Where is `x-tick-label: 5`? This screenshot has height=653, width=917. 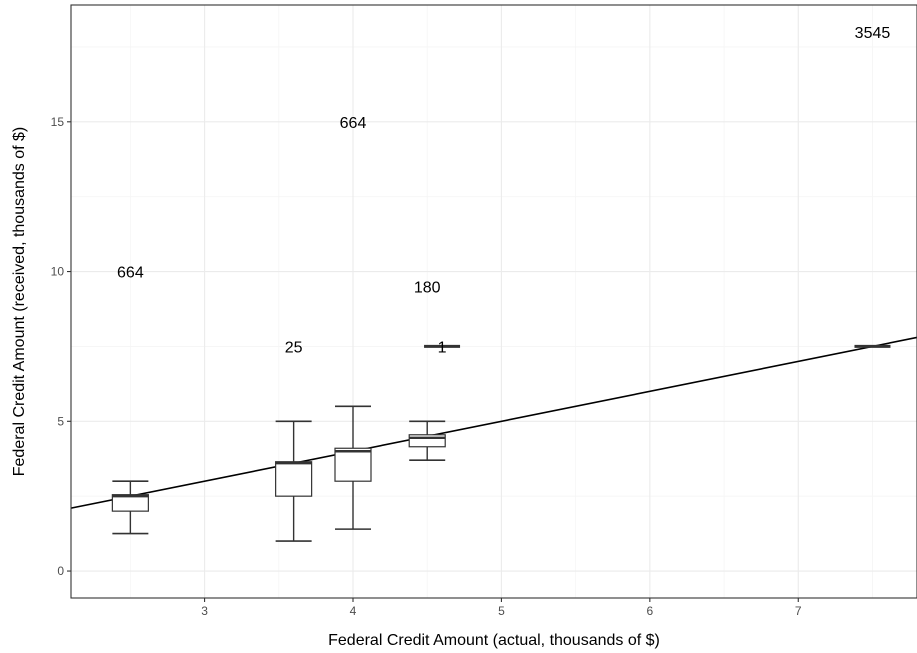 x-tick-label: 5 is located at coordinates (501, 611).